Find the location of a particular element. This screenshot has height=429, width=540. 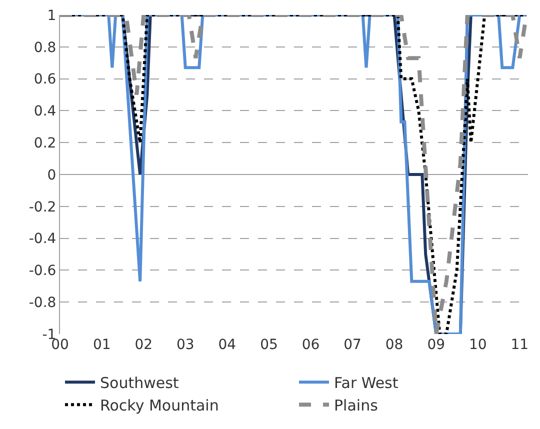

x-tick-label: 10 is located at coordinates (477, 345).